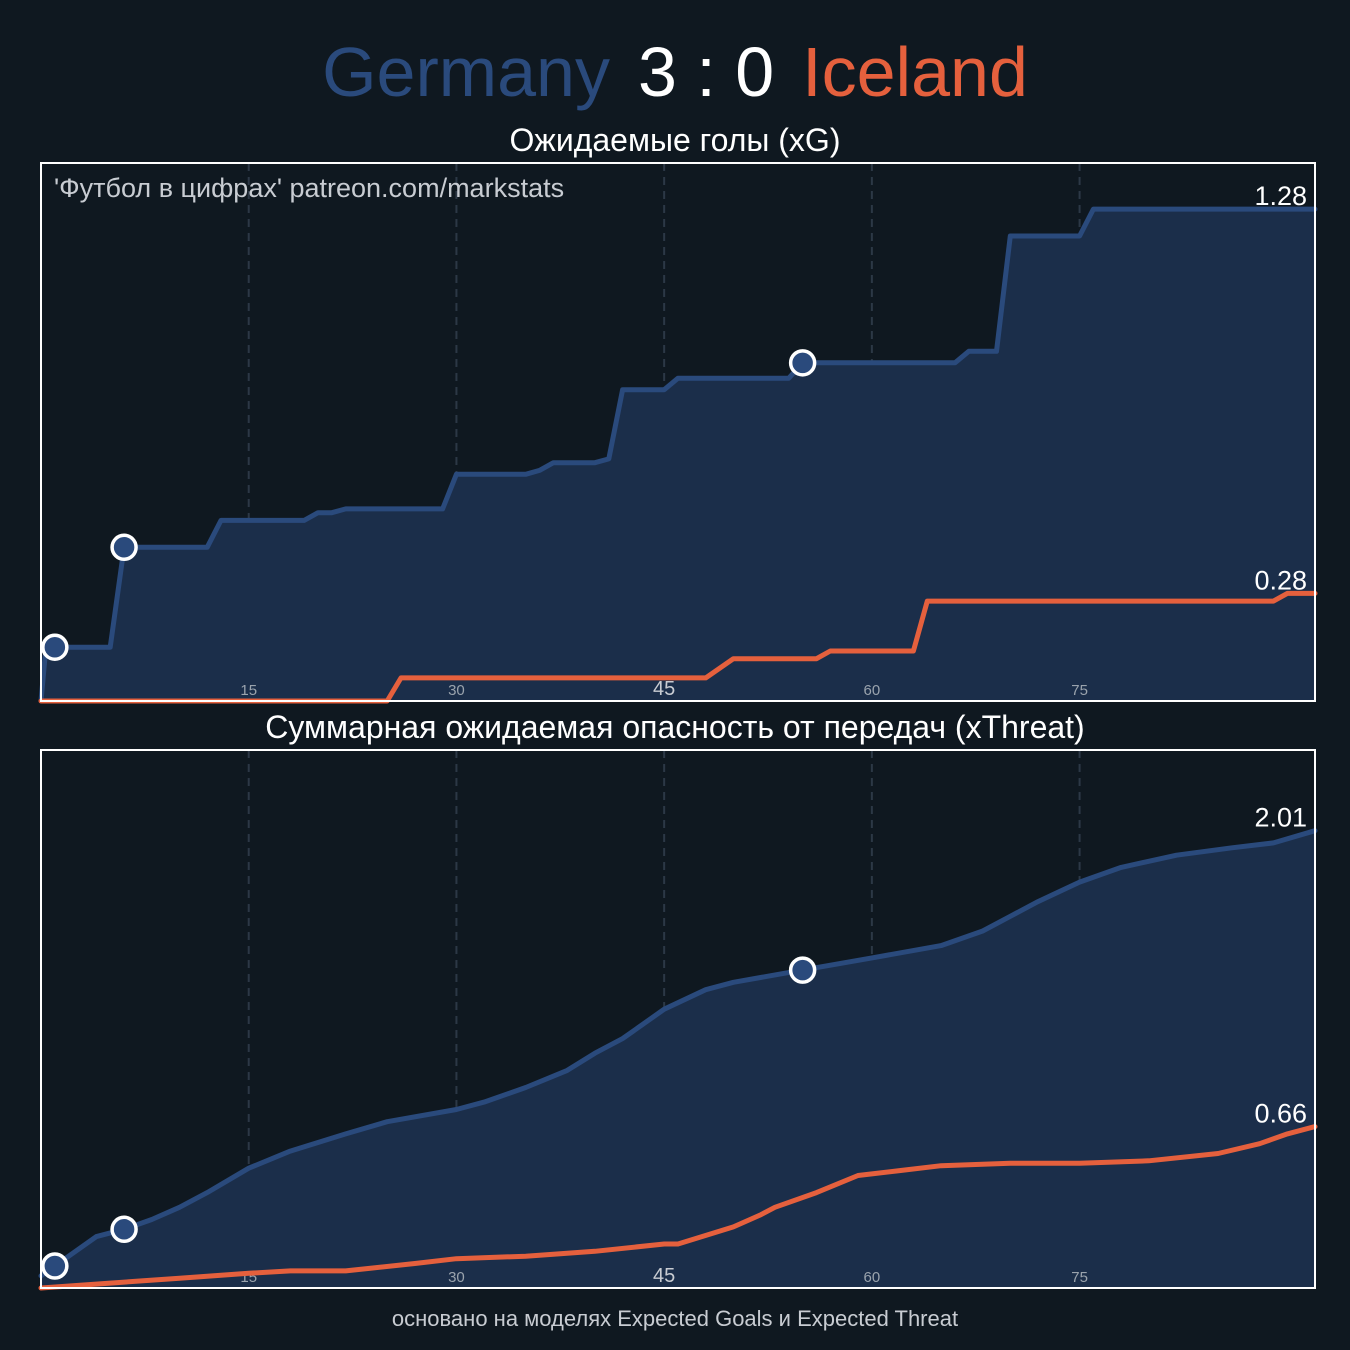 This screenshot has width=1350, height=1350. What do you see at coordinates (706, 72) in the screenshot?
I see `match-score: 3 : 0` at bounding box center [706, 72].